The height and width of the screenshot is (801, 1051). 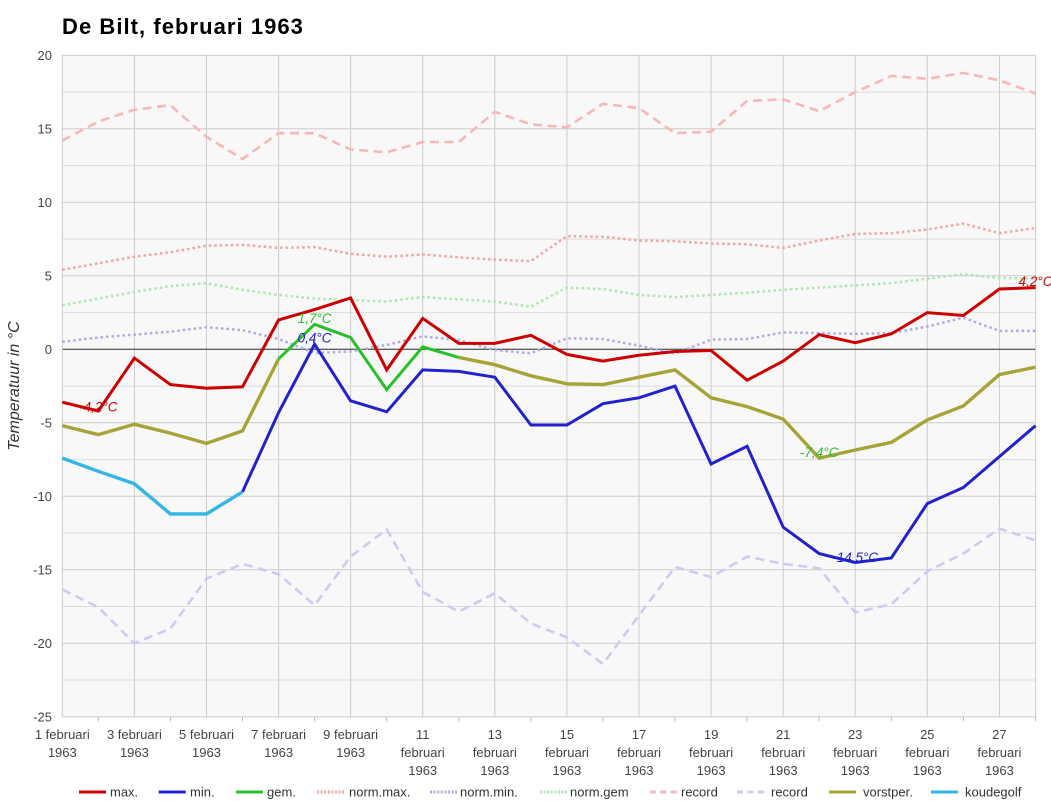 I want to click on svg-text: min., so click(x=202, y=791).